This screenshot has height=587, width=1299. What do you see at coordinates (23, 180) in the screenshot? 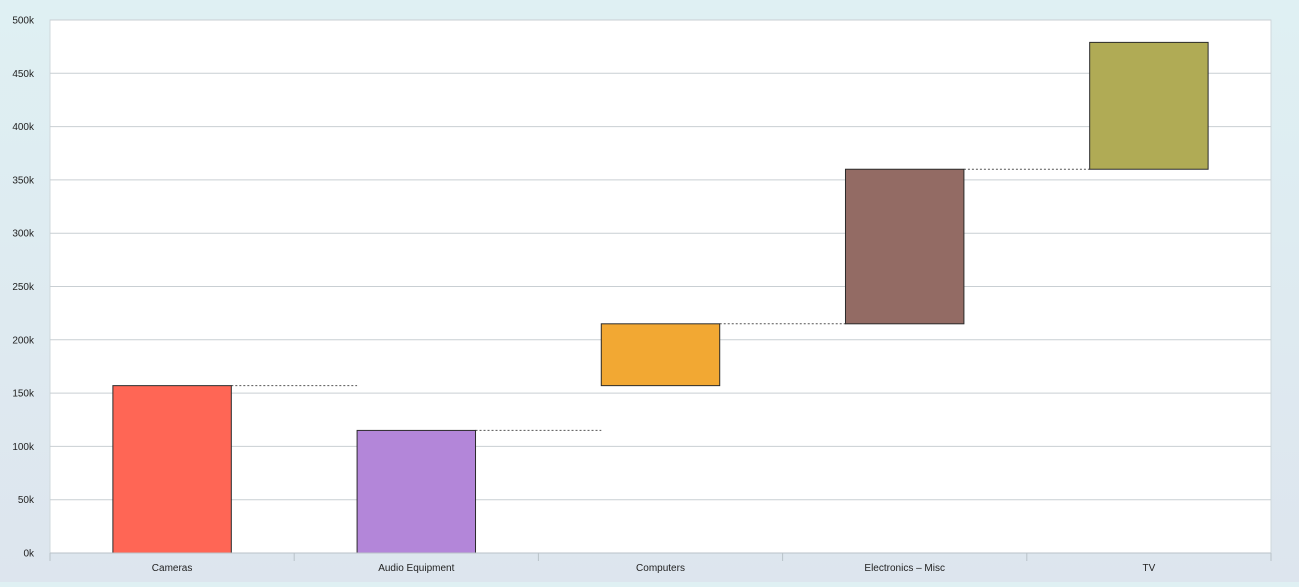
I see `y-tick-label: 350k` at bounding box center [23, 180].